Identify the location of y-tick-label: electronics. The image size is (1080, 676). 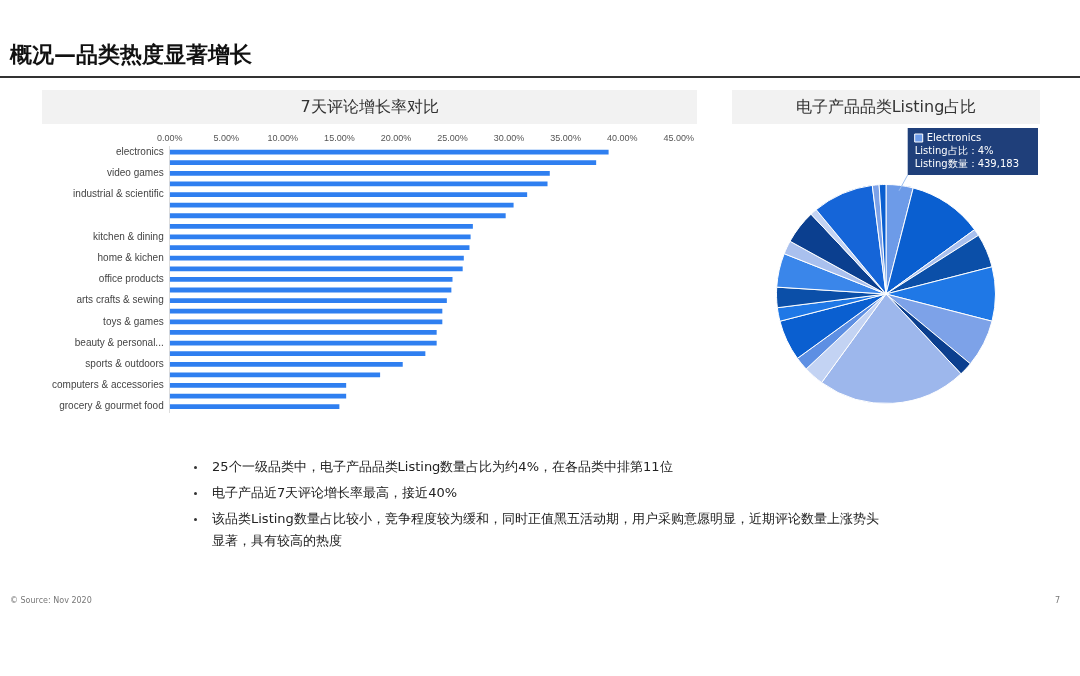
(139, 151).